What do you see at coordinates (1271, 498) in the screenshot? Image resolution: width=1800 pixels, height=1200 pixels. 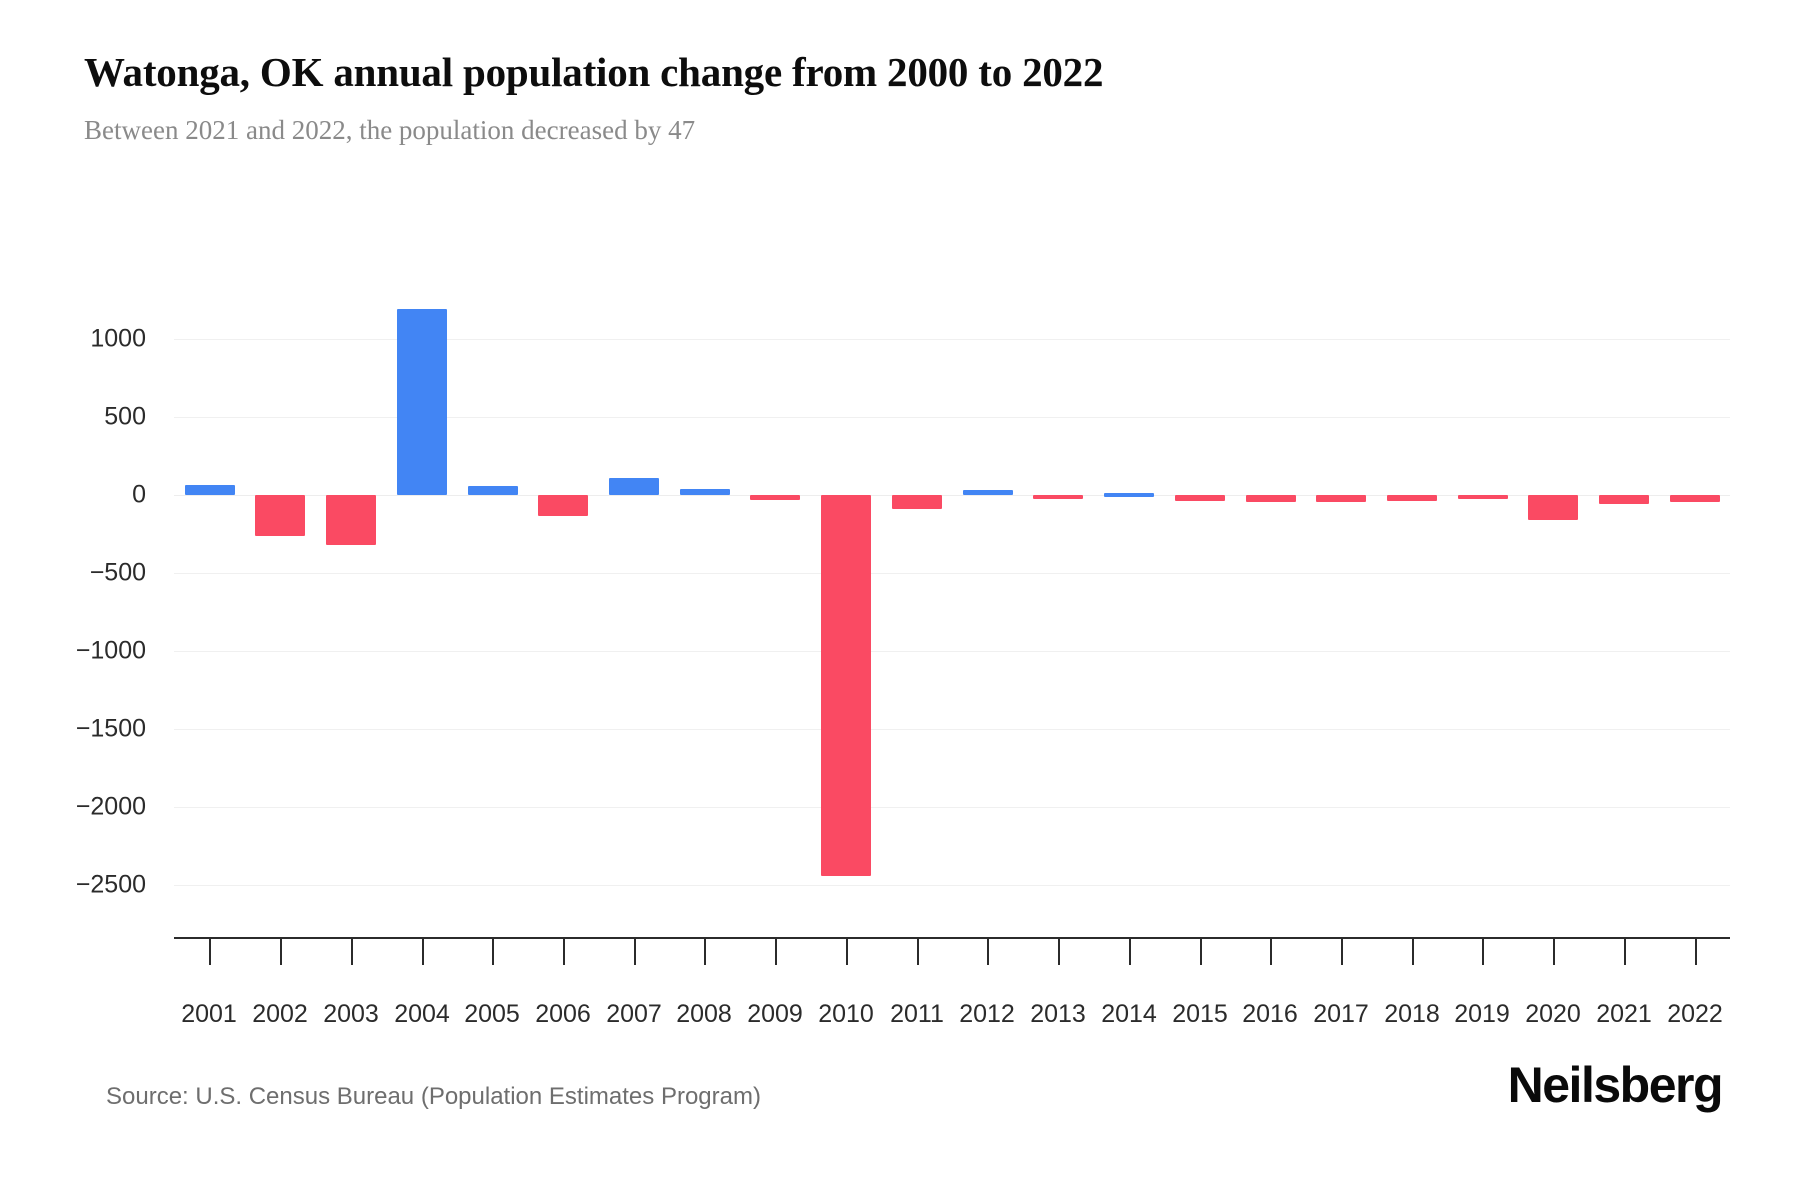 I see `bar-2016` at bounding box center [1271, 498].